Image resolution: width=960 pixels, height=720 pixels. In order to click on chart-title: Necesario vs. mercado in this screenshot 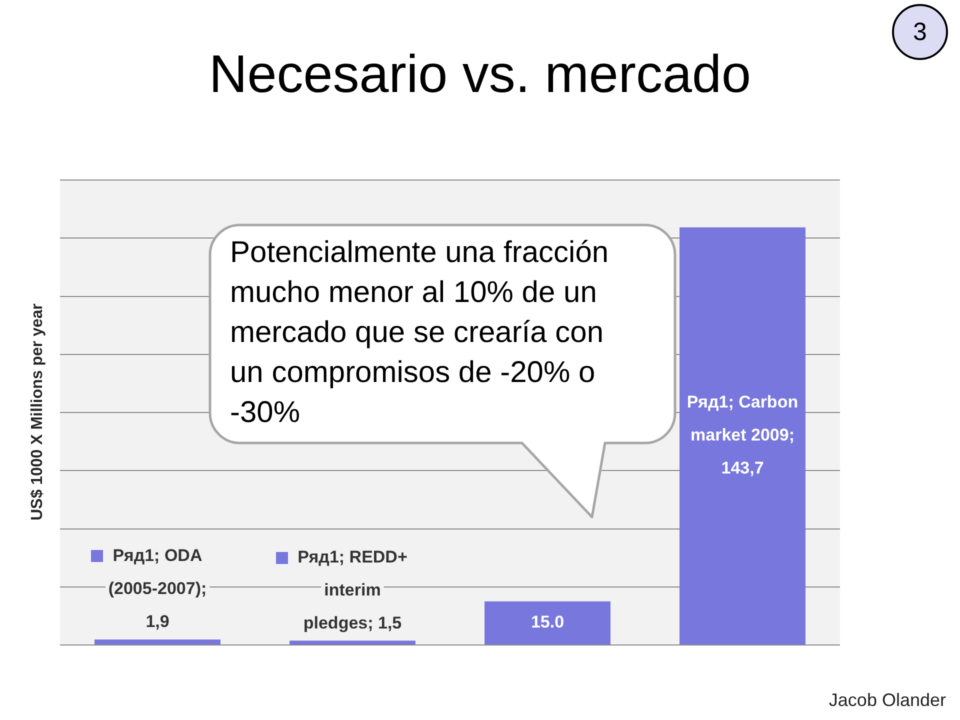, I will do `click(480, 74)`.